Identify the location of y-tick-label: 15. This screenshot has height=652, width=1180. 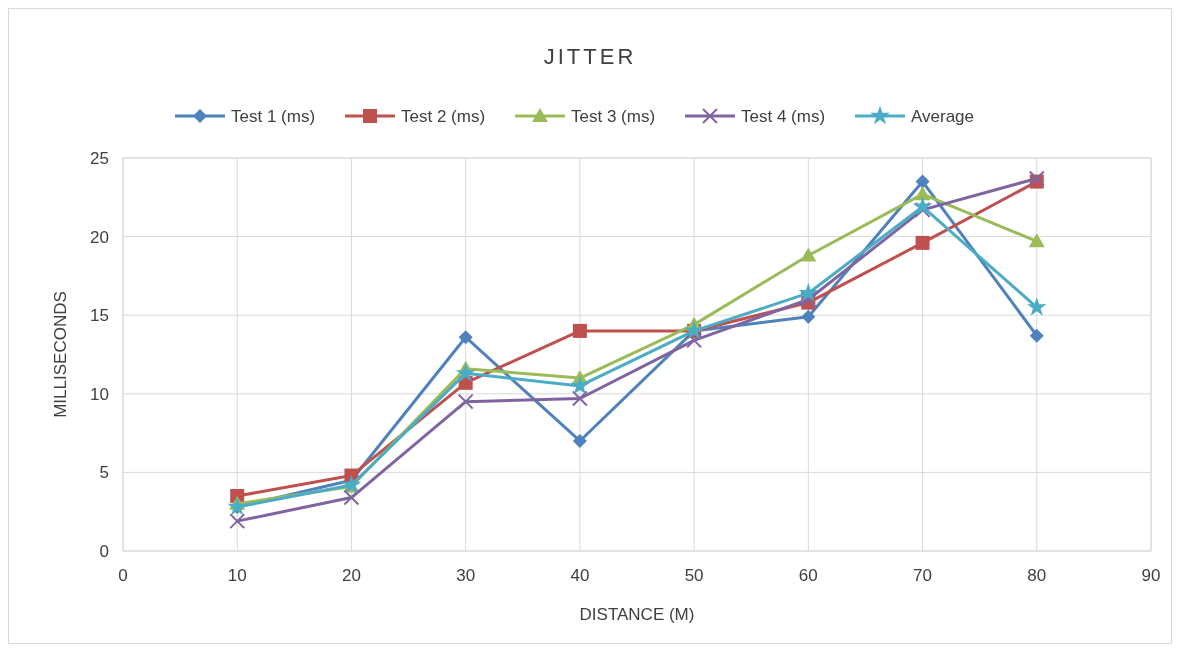
(99, 316).